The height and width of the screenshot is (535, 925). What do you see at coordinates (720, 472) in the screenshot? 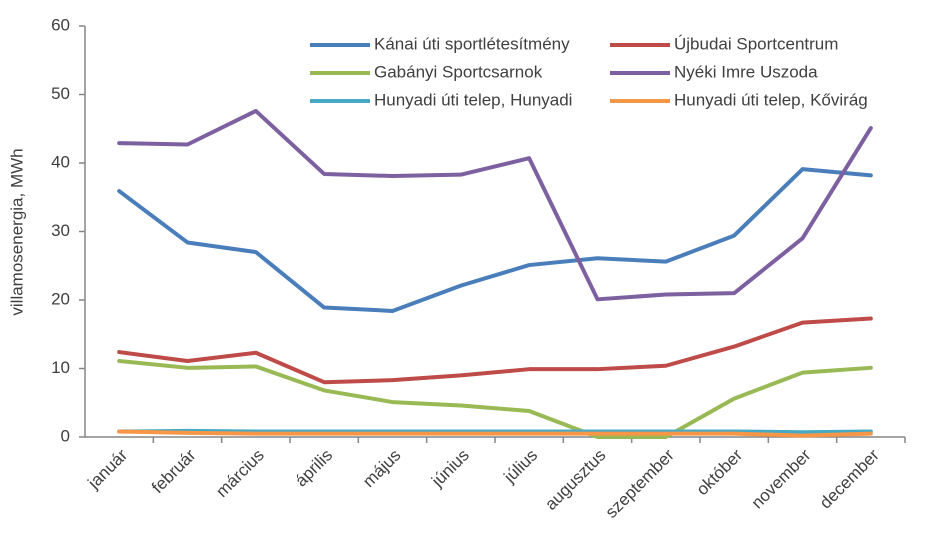
I see `x-tick-label: október` at bounding box center [720, 472].